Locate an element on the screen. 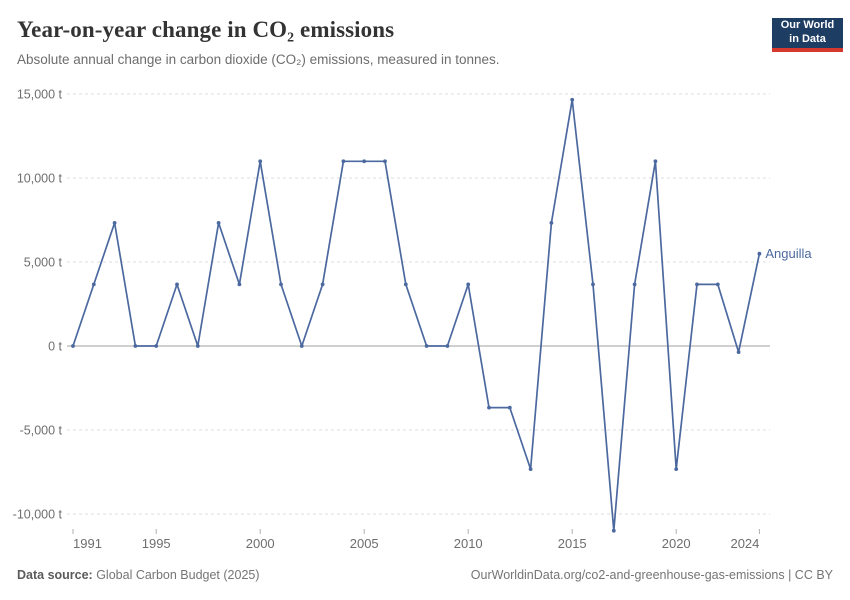 The height and width of the screenshot is (600, 850). owid-logo-line2: in Data is located at coordinates (807, 39).